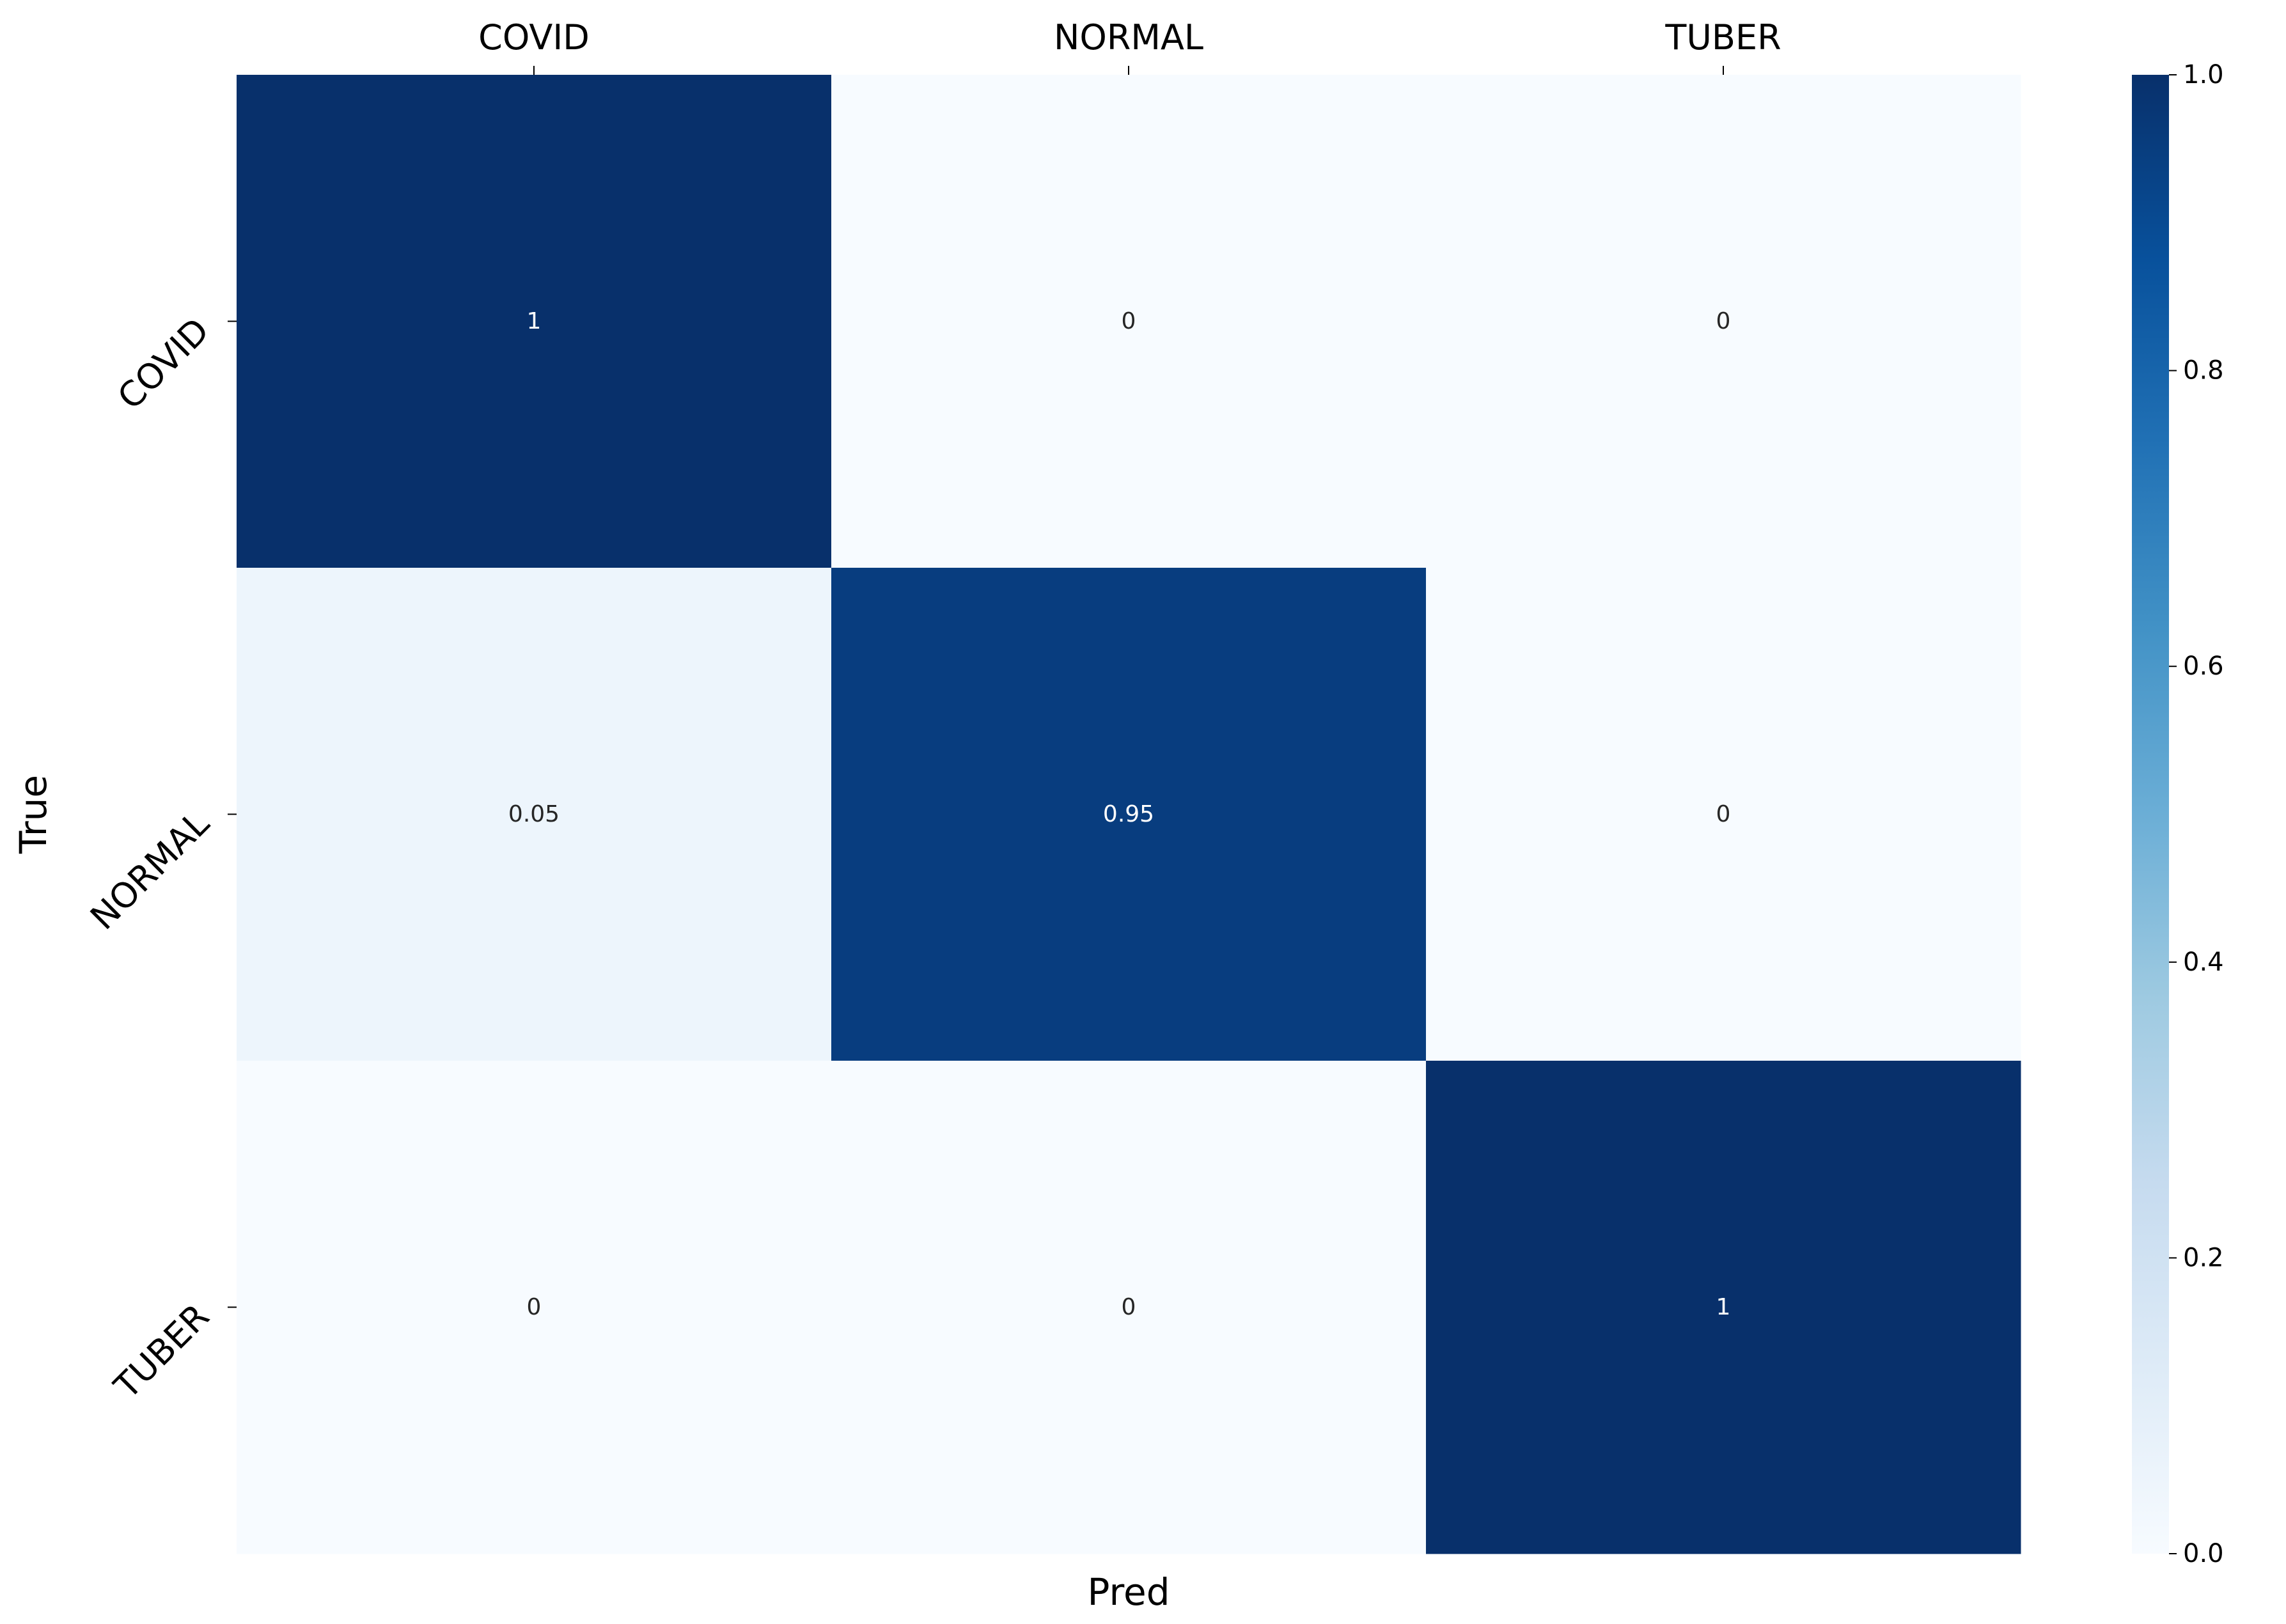 The height and width of the screenshot is (1624, 2286). I want to click on cell-value-label: 0.95, so click(1128, 814).